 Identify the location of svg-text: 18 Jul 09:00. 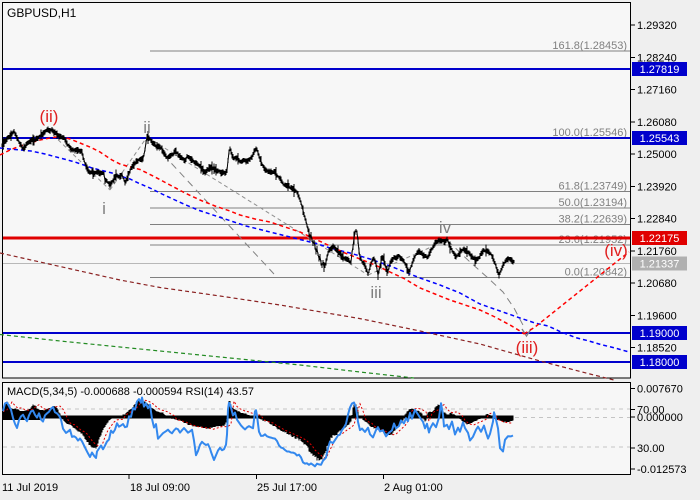
(160, 488).